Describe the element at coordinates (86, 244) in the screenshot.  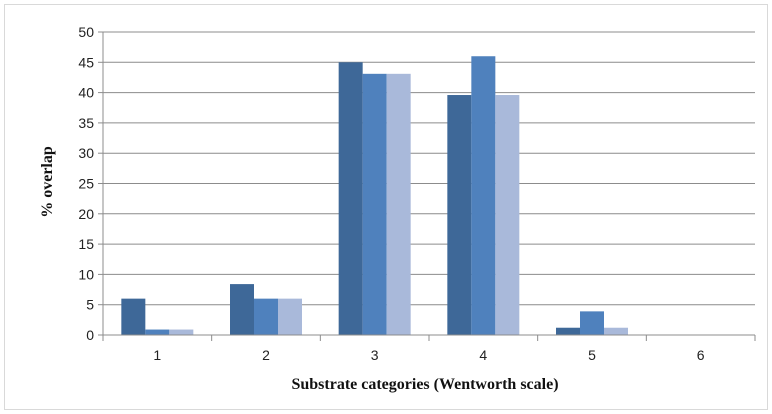
I see `y-tick-label: 15` at that location.